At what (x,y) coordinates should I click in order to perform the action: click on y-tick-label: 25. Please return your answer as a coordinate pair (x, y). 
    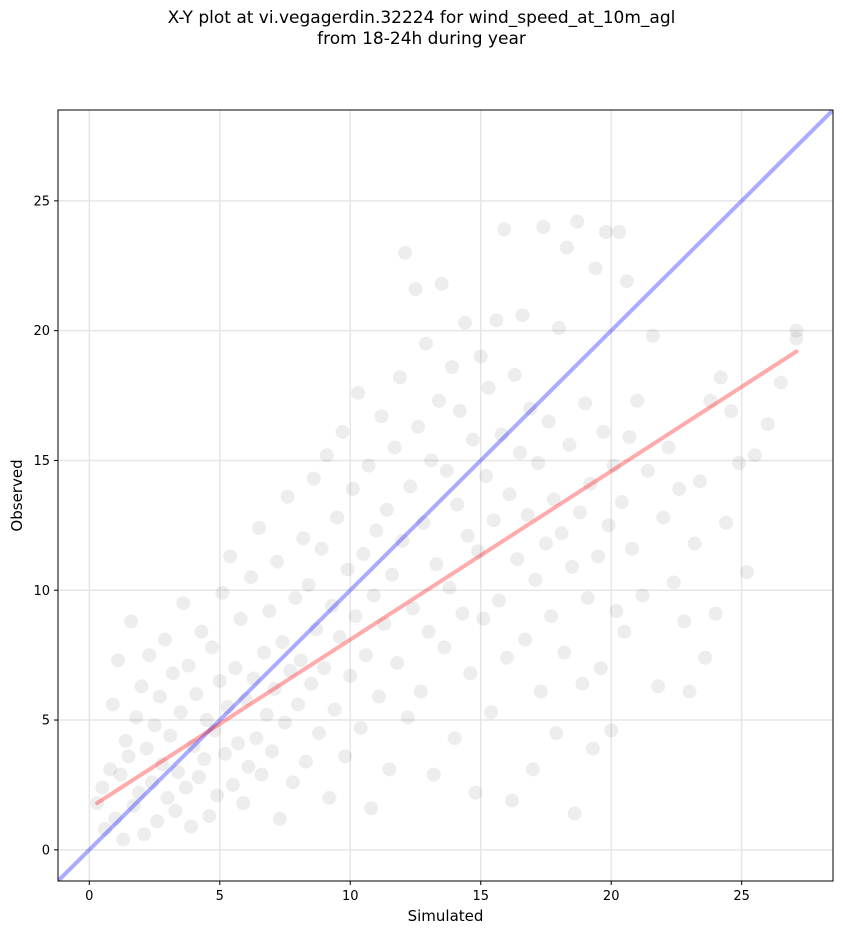
    Looking at the image, I should click on (41, 201).